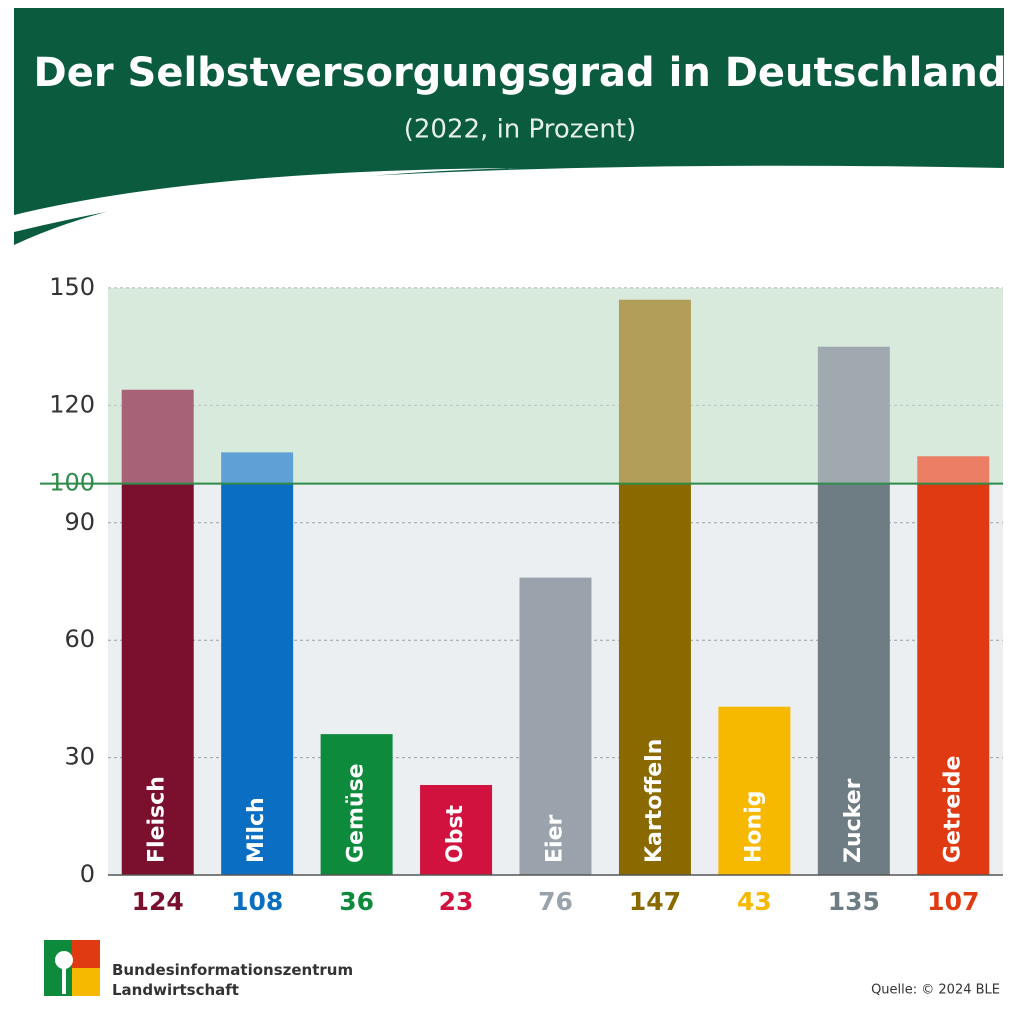 Image resolution: width=1015 pixels, height=1023 pixels. I want to click on value-label: 107, so click(953, 901).